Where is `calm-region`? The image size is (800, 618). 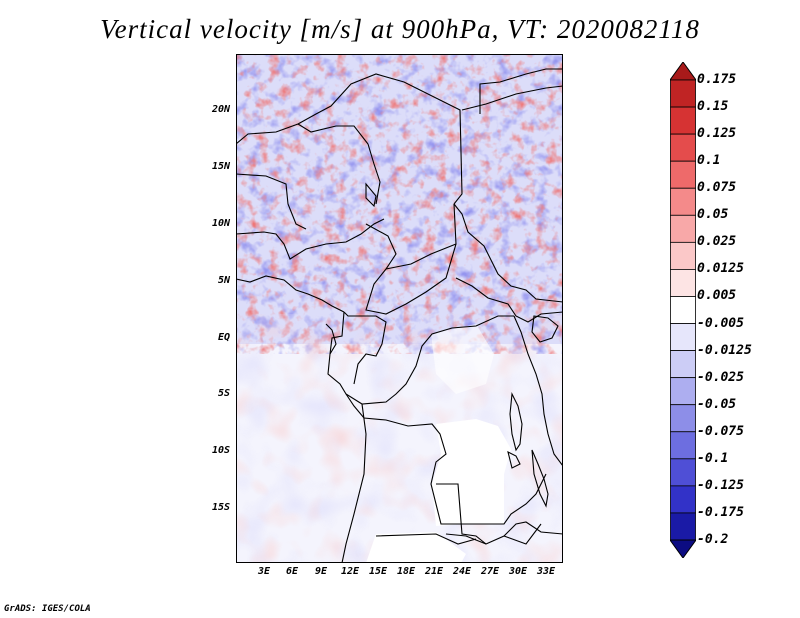 calm-region is located at coordinates (471, 472).